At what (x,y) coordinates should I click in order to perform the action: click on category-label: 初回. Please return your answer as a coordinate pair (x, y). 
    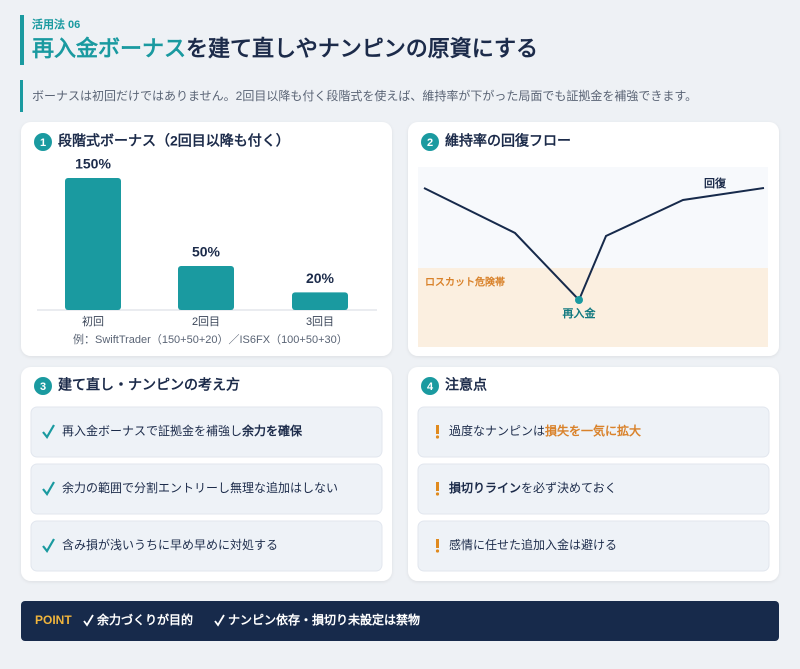
    Looking at the image, I should click on (93, 321).